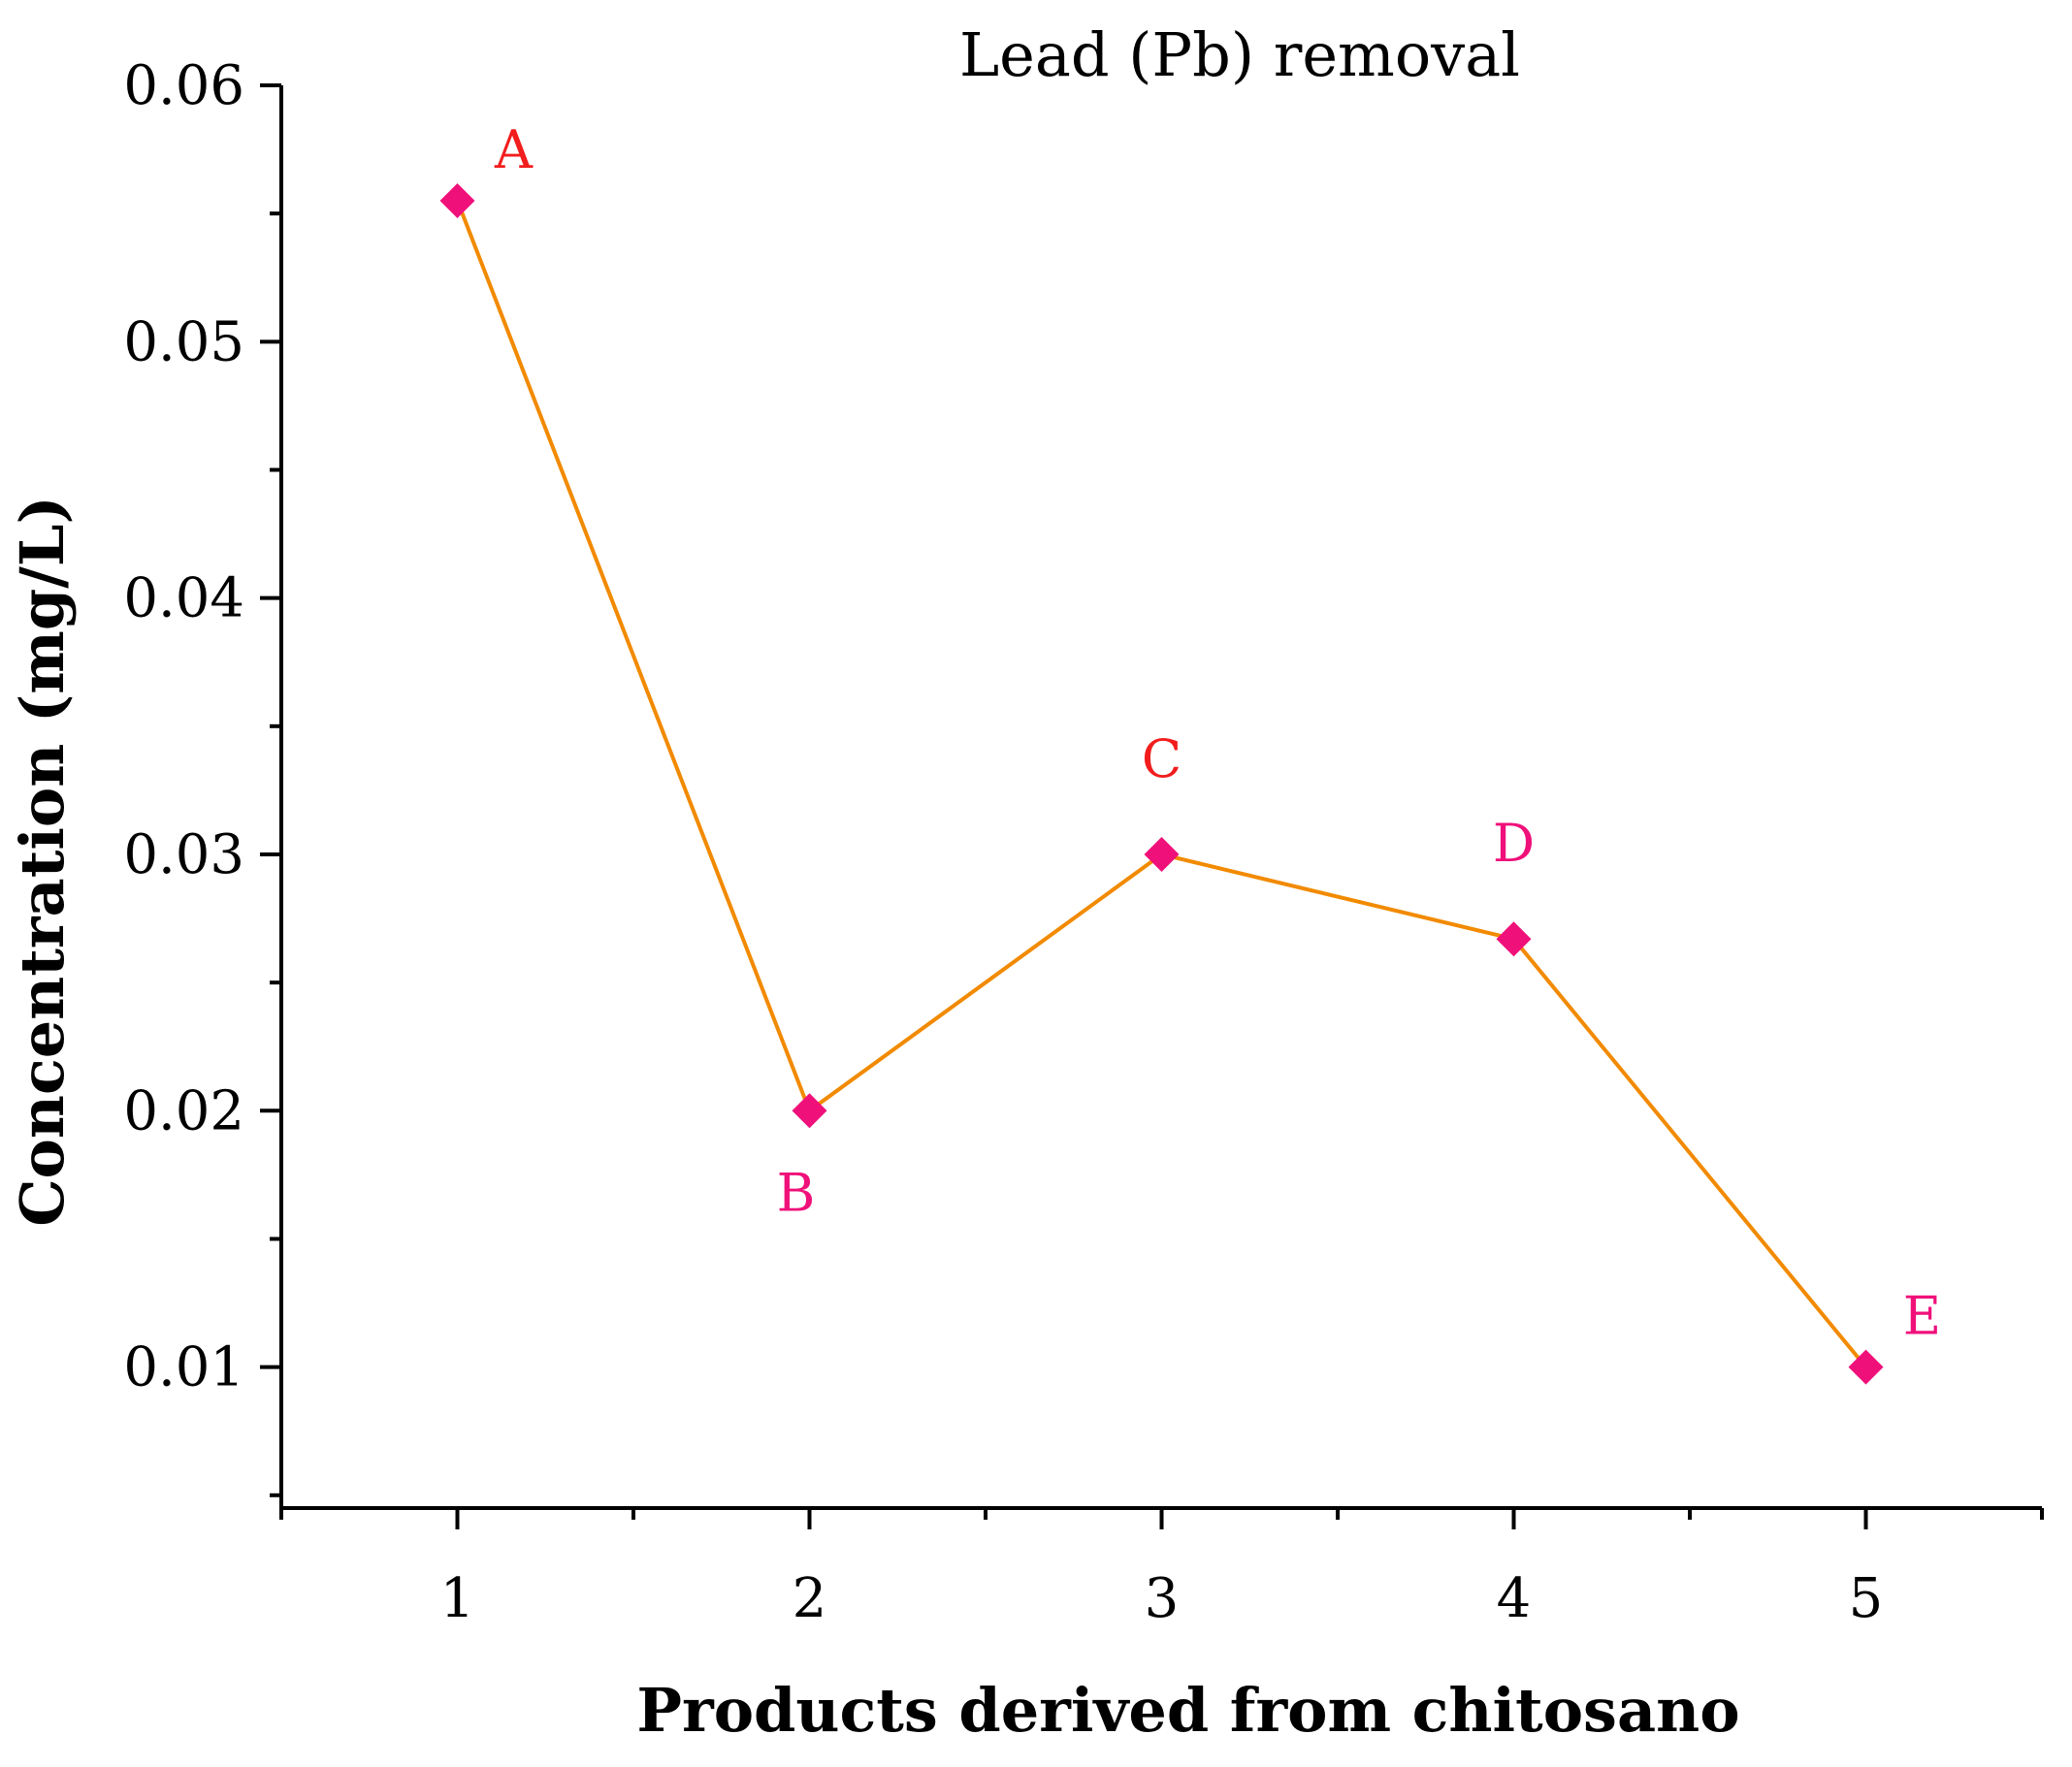 The width and height of the screenshot is (2072, 1767). What do you see at coordinates (1162, 758) in the screenshot?
I see `data-point-label: C` at bounding box center [1162, 758].